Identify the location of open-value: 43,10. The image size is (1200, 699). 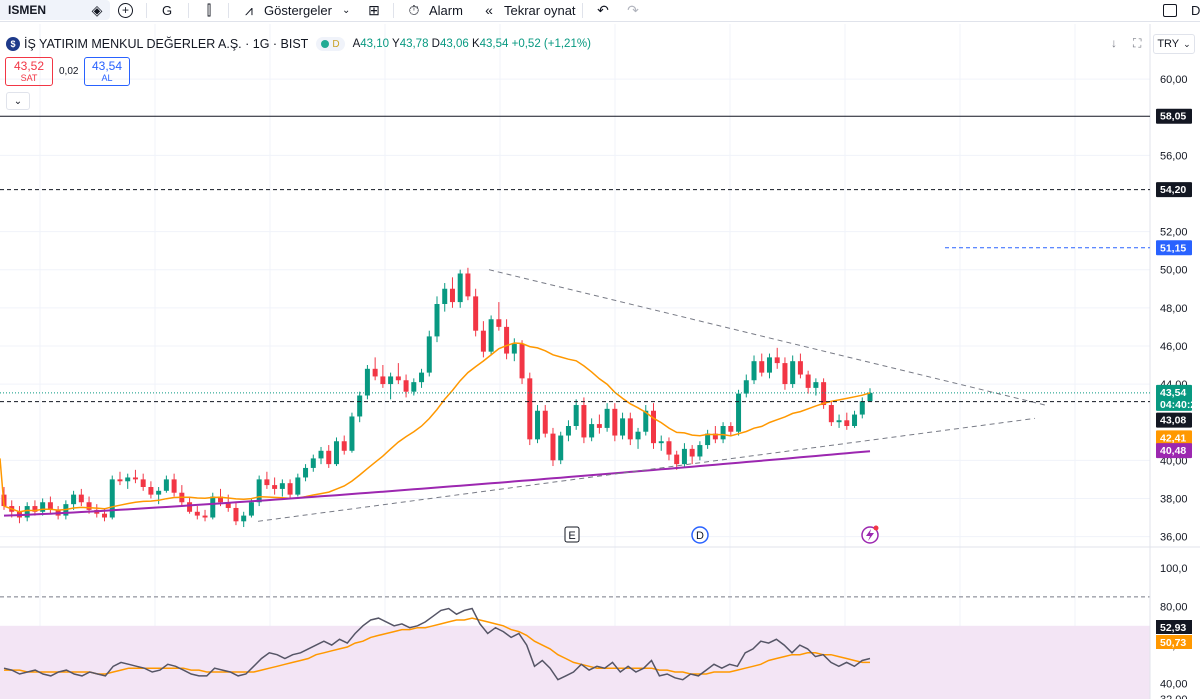
(375, 44).